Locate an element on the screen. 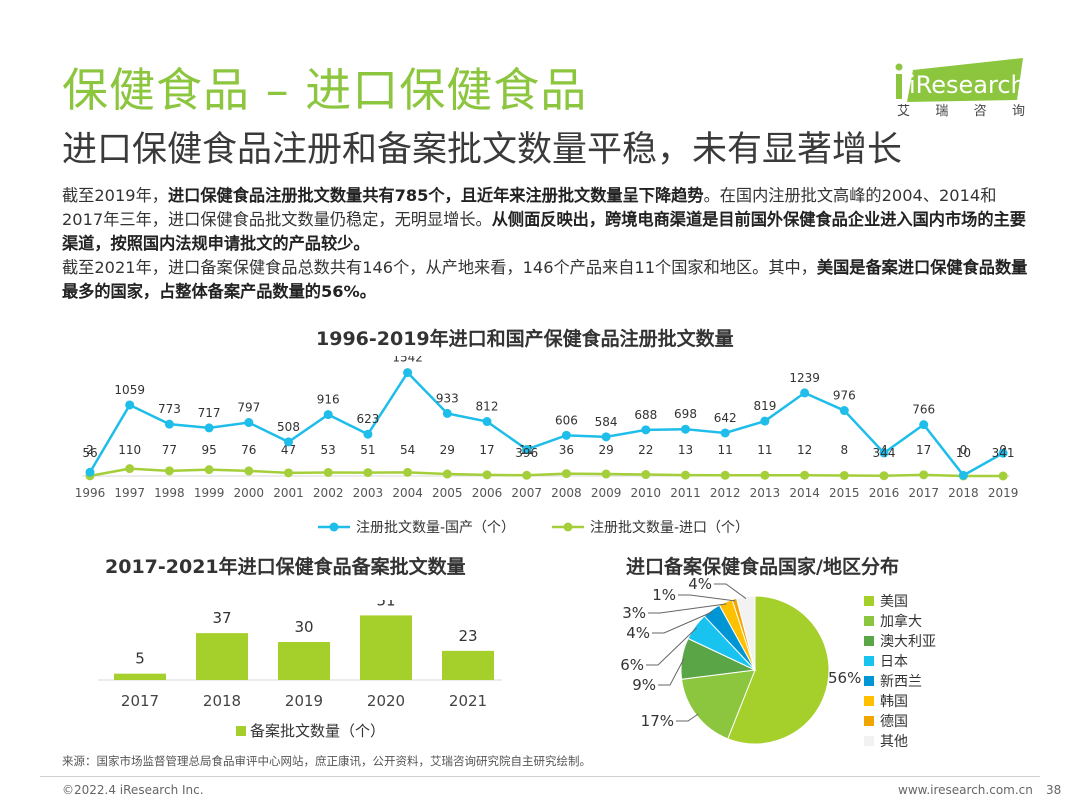  pie-legend-swatch-其他 is located at coordinates (869, 741).